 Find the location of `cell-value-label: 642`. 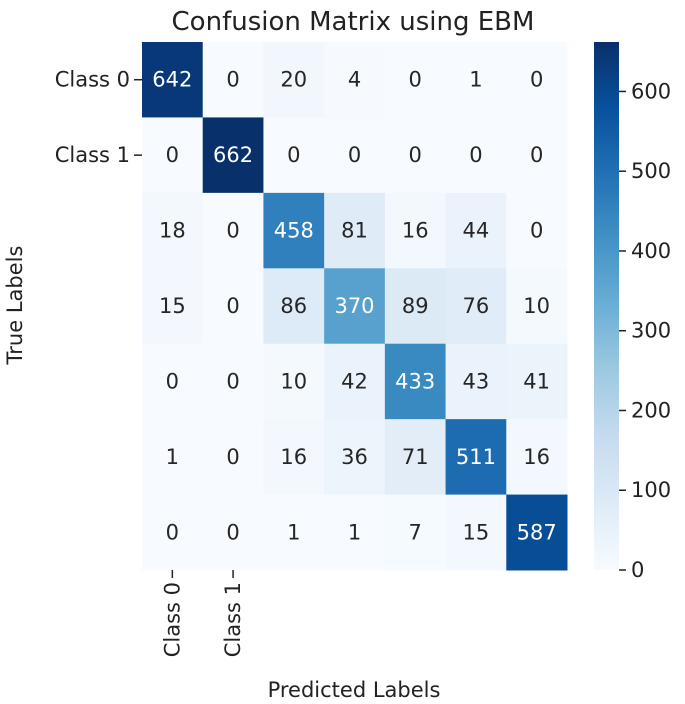

cell-value-label: 642 is located at coordinates (172, 80).